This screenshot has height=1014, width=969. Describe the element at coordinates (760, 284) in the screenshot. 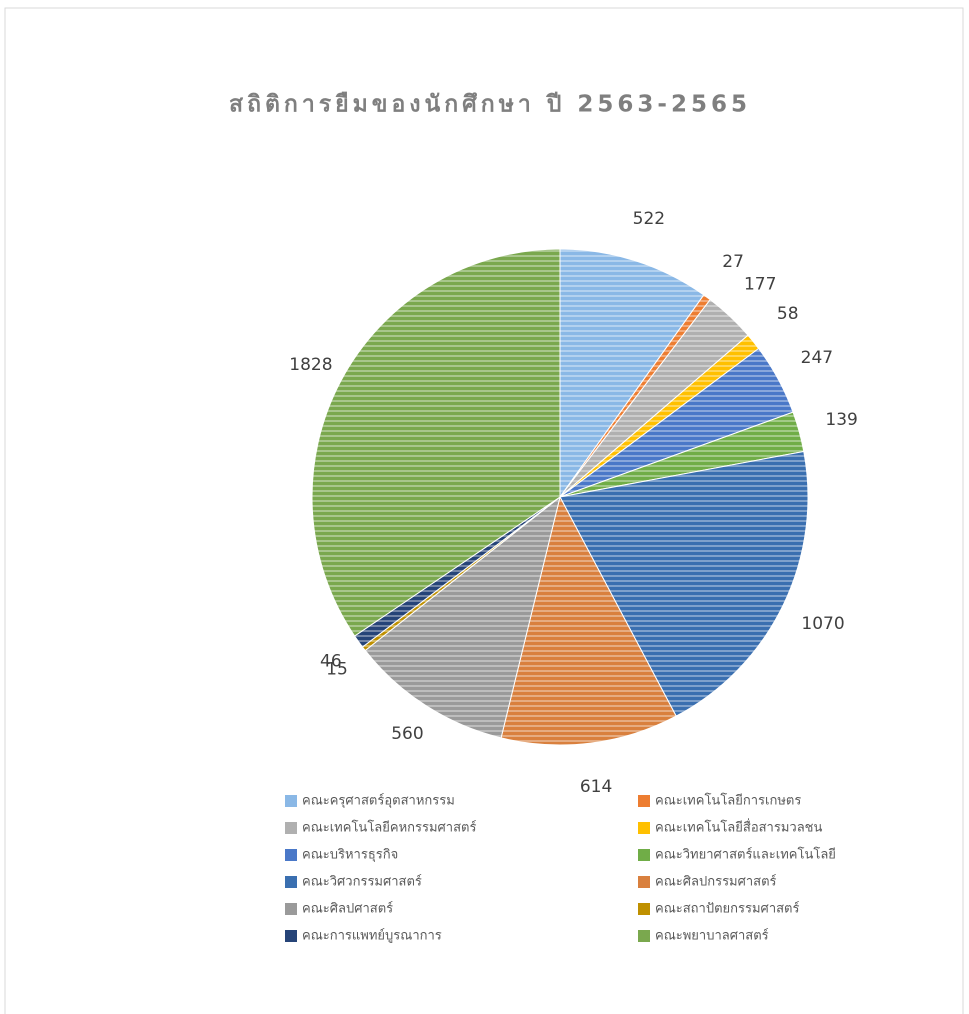

I see `data-label: 177` at that location.